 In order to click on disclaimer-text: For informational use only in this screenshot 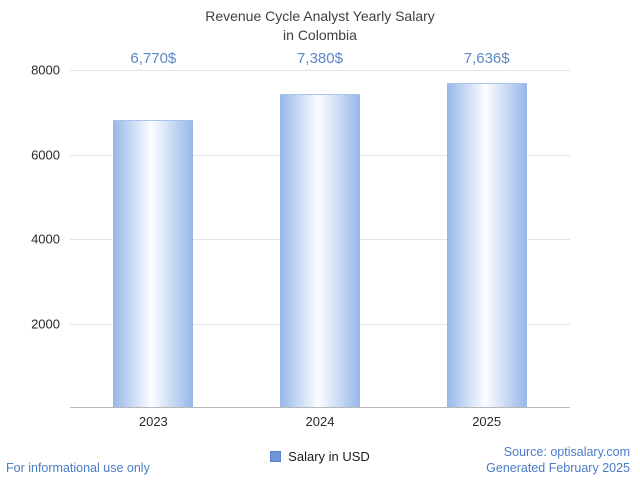, I will do `click(78, 468)`.